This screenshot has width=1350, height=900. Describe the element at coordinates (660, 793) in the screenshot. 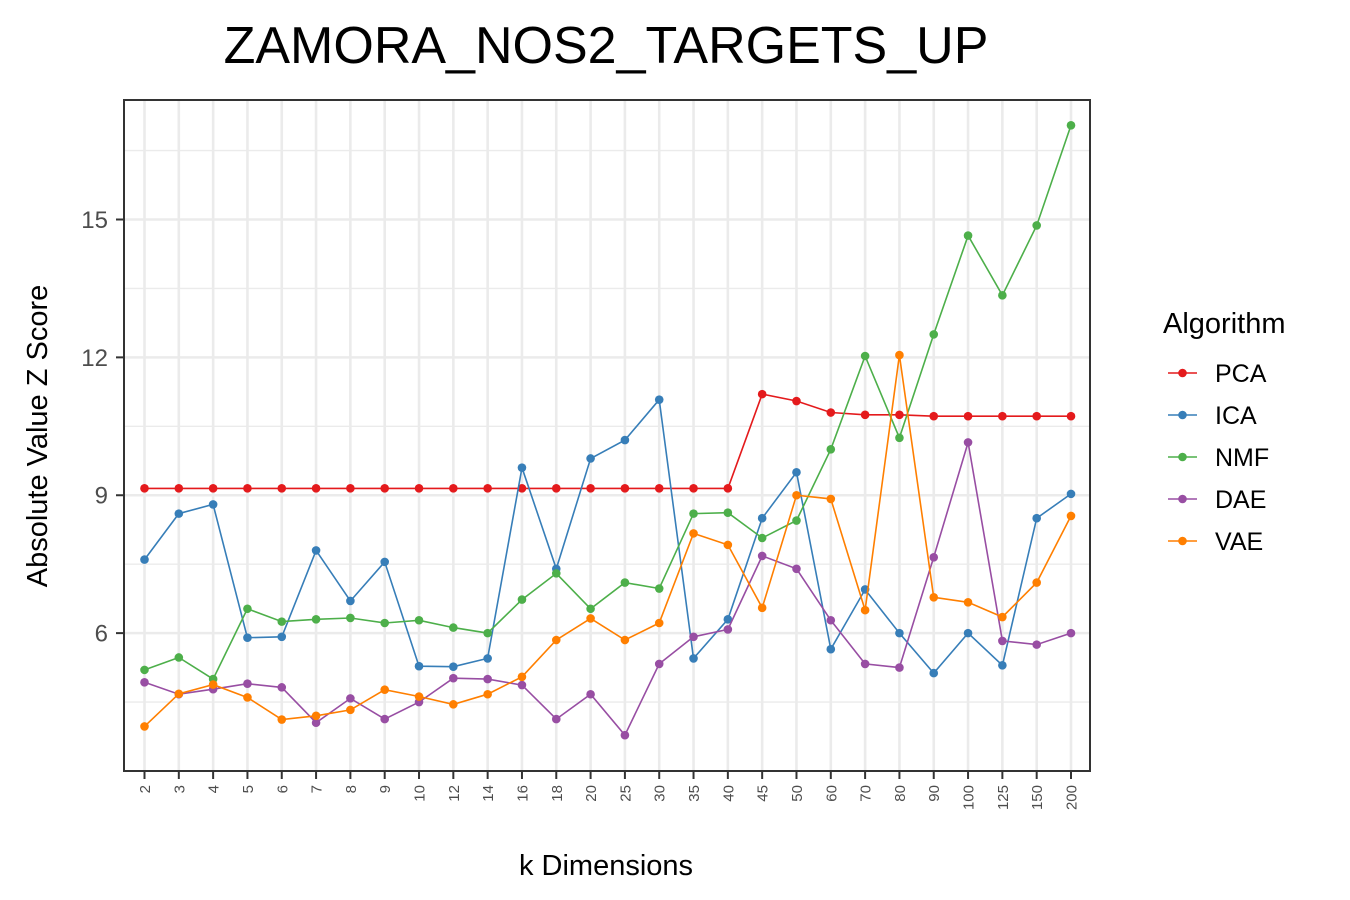

I see `x-tick-label: 30` at that location.